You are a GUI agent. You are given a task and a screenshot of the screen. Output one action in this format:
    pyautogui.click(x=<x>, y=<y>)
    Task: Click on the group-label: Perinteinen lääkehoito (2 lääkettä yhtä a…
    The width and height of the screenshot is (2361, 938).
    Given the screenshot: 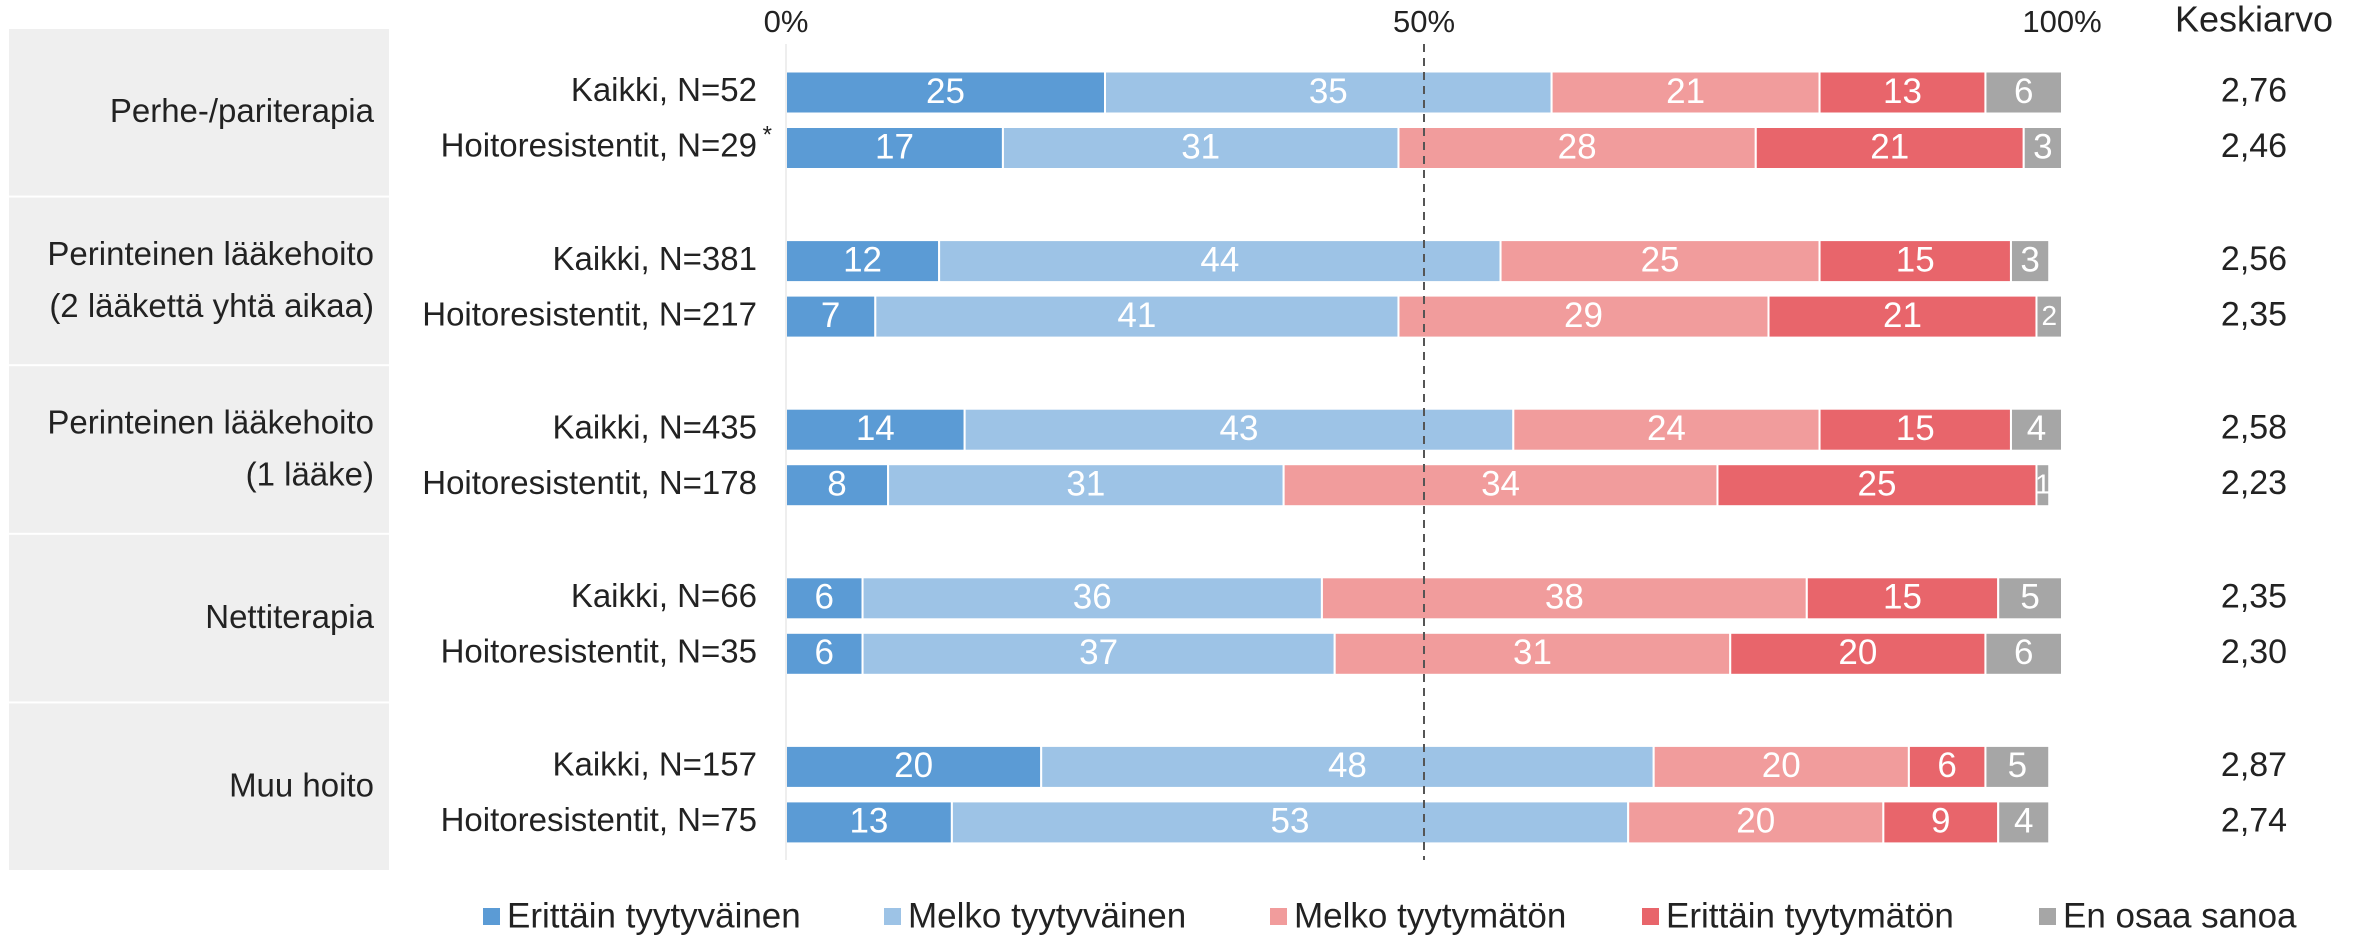 What is the action you would take?
    pyautogui.click(x=210, y=279)
    